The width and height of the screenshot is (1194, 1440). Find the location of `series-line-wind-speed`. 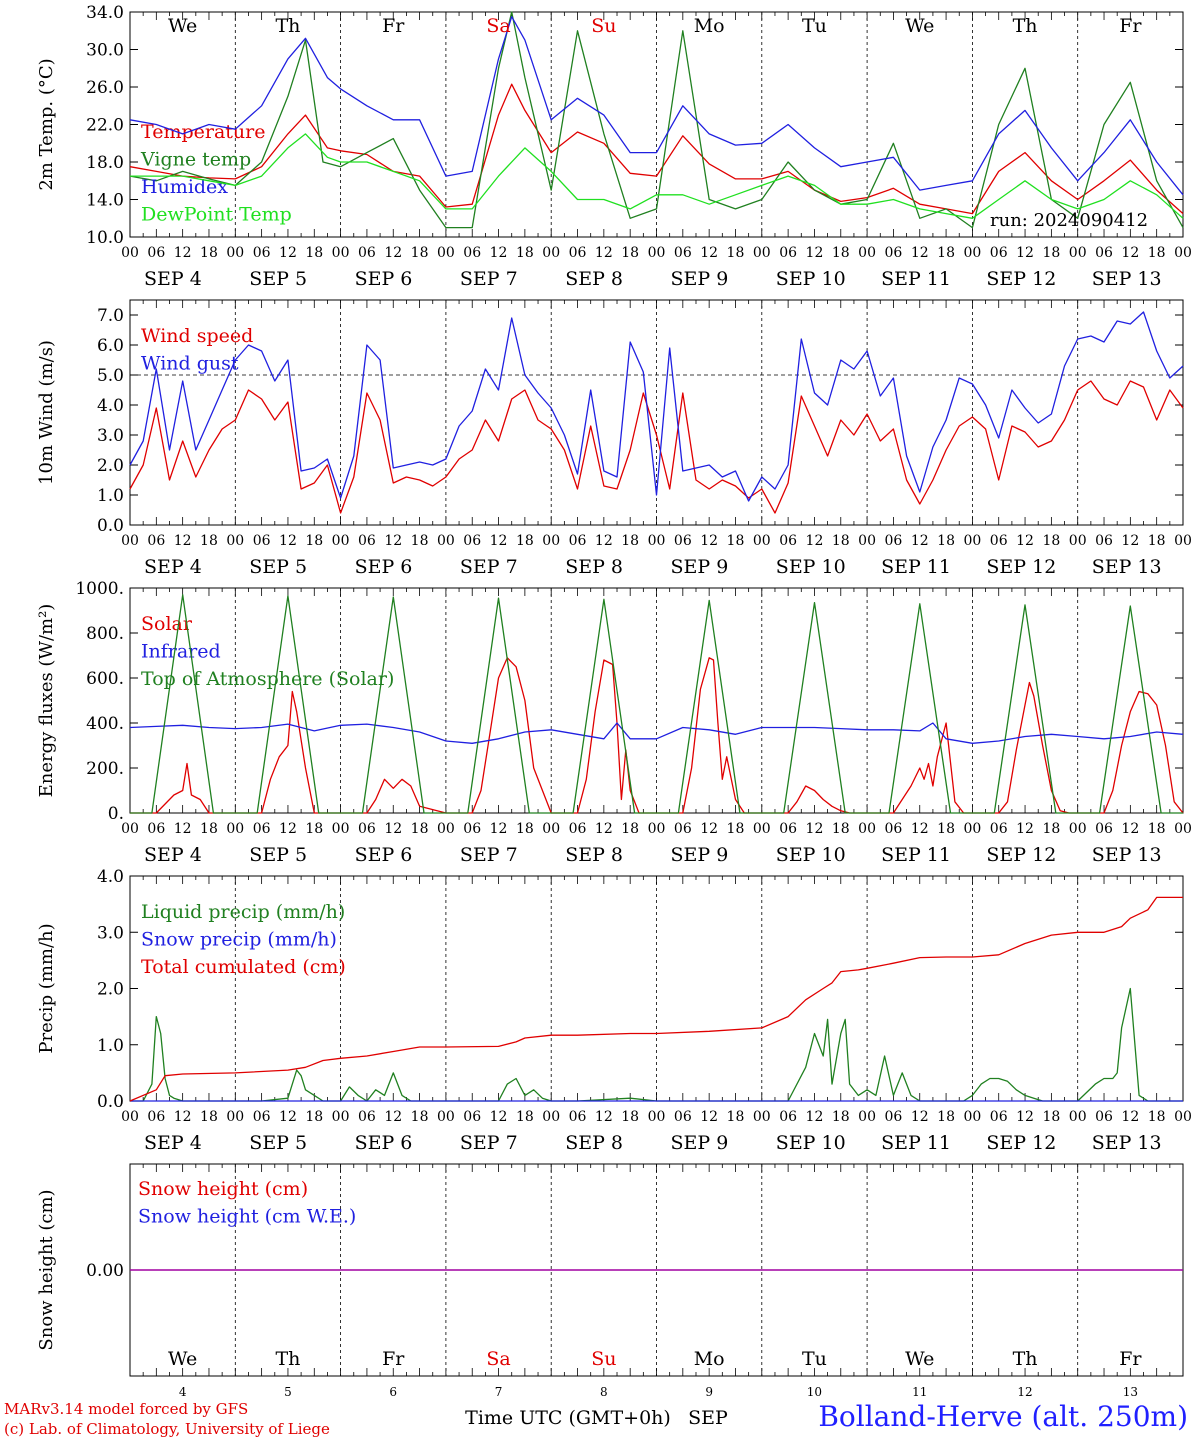

series-line-wind-speed is located at coordinates (656, 447).